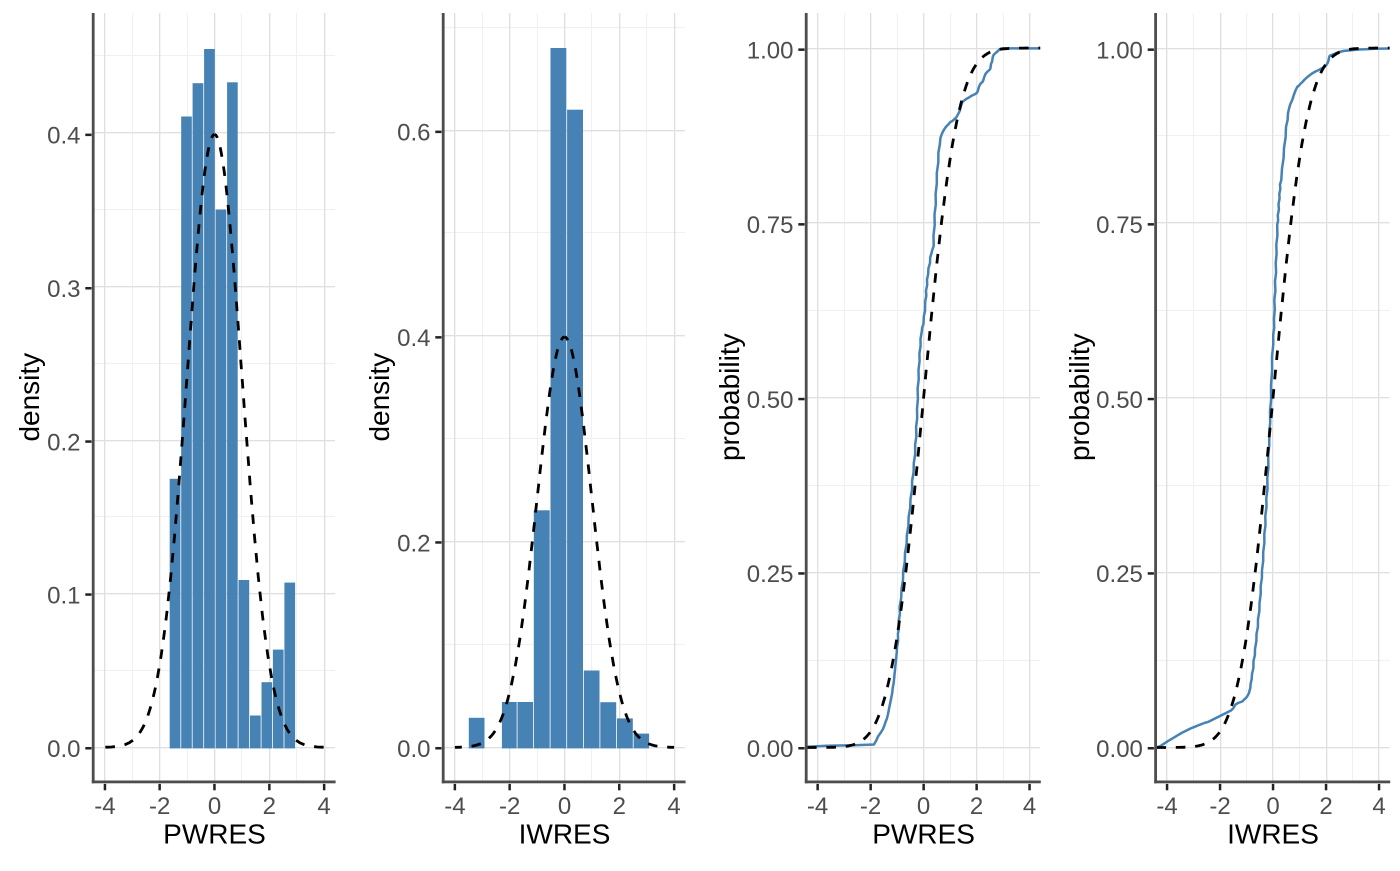 The image size is (1400, 871). Describe the element at coordinates (63, 595) in the screenshot. I see `svg-text: 0.1` at that location.